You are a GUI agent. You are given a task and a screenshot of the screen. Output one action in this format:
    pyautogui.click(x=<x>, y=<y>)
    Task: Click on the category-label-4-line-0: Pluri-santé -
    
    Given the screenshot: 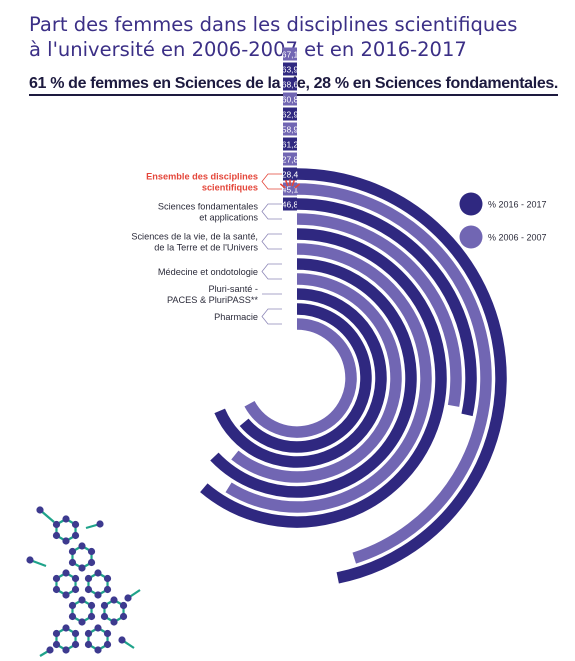 What is the action you would take?
    pyautogui.click(x=233, y=289)
    